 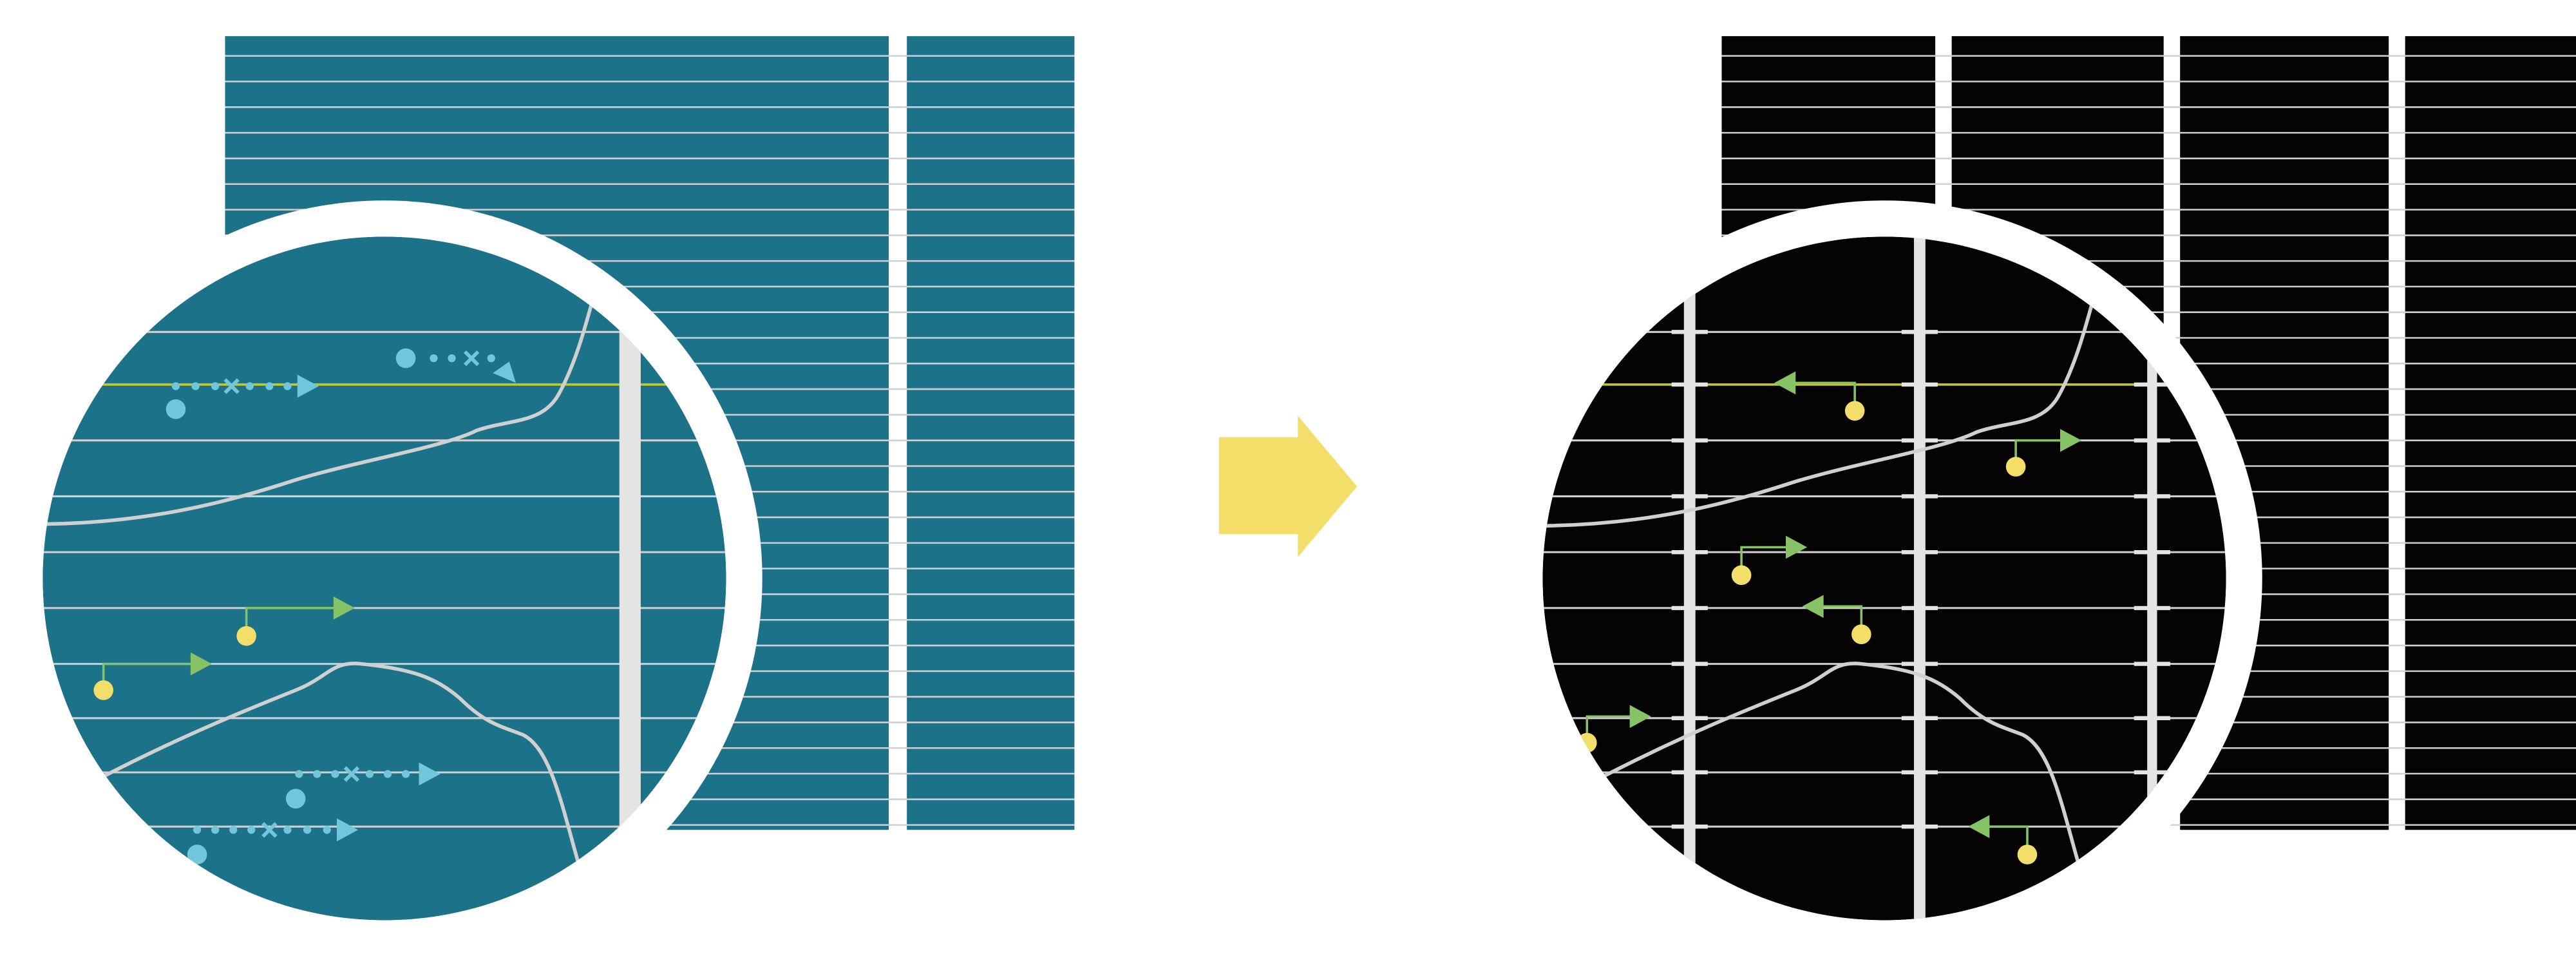 What do you see at coordinates (320, 409) in the screenshot?
I see `before-curve-upper` at bounding box center [320, 409].